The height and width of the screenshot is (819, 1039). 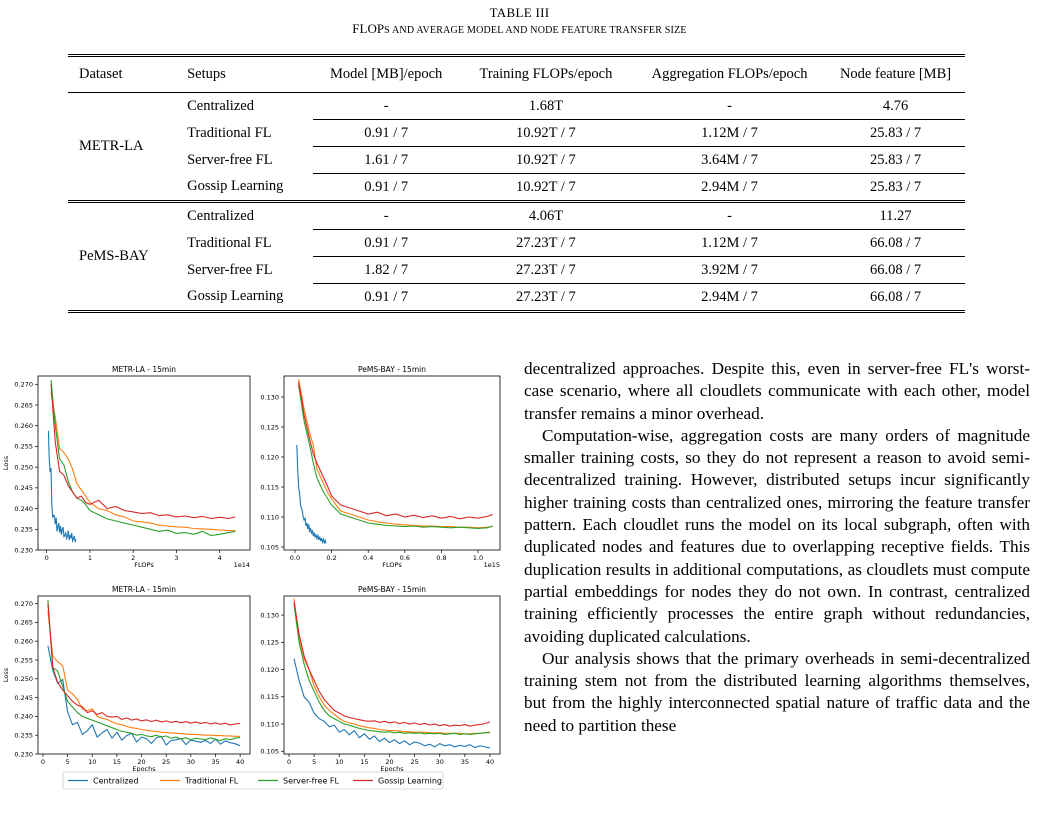 I want to click on node-cell: 4.76, so click(x=895, y=106).